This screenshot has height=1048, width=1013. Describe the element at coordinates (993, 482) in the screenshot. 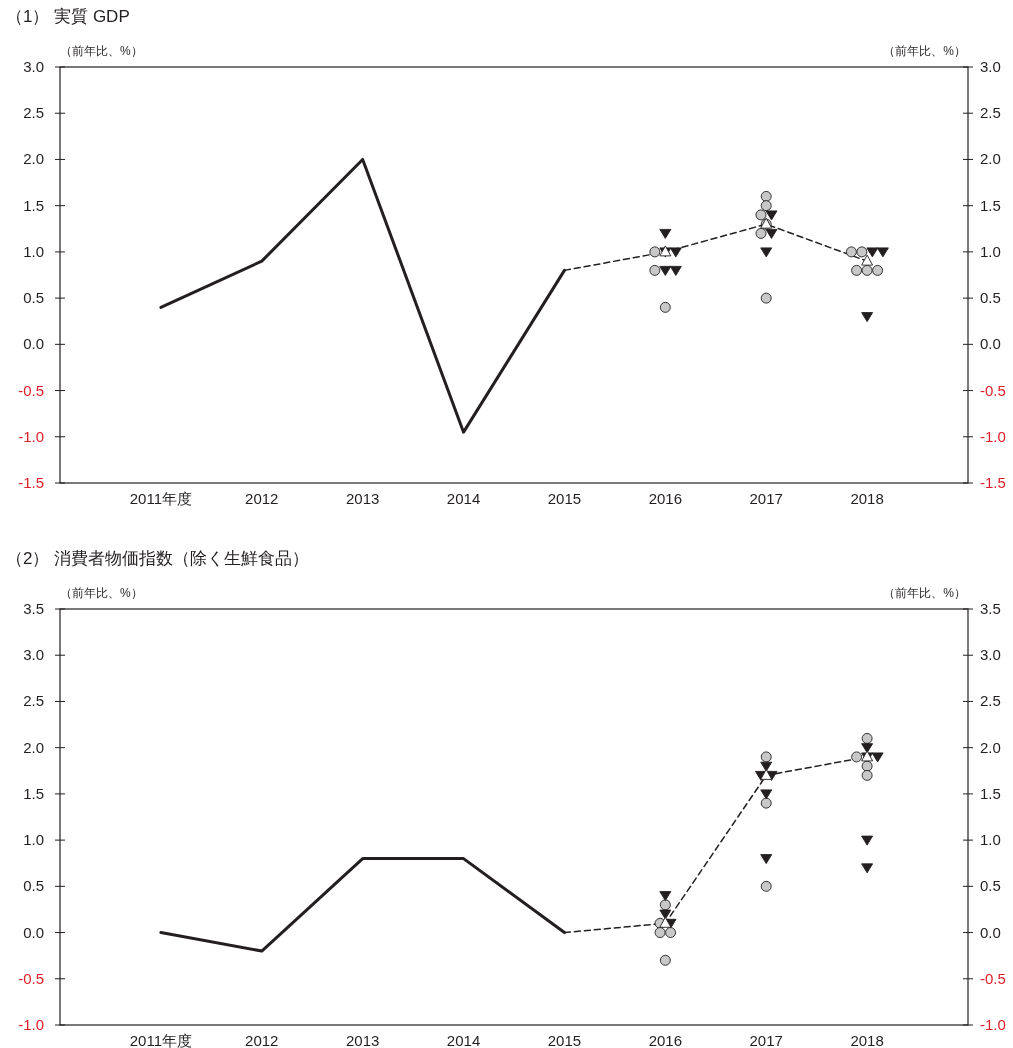

I see `y2-tick-label: -1.5` at that location.